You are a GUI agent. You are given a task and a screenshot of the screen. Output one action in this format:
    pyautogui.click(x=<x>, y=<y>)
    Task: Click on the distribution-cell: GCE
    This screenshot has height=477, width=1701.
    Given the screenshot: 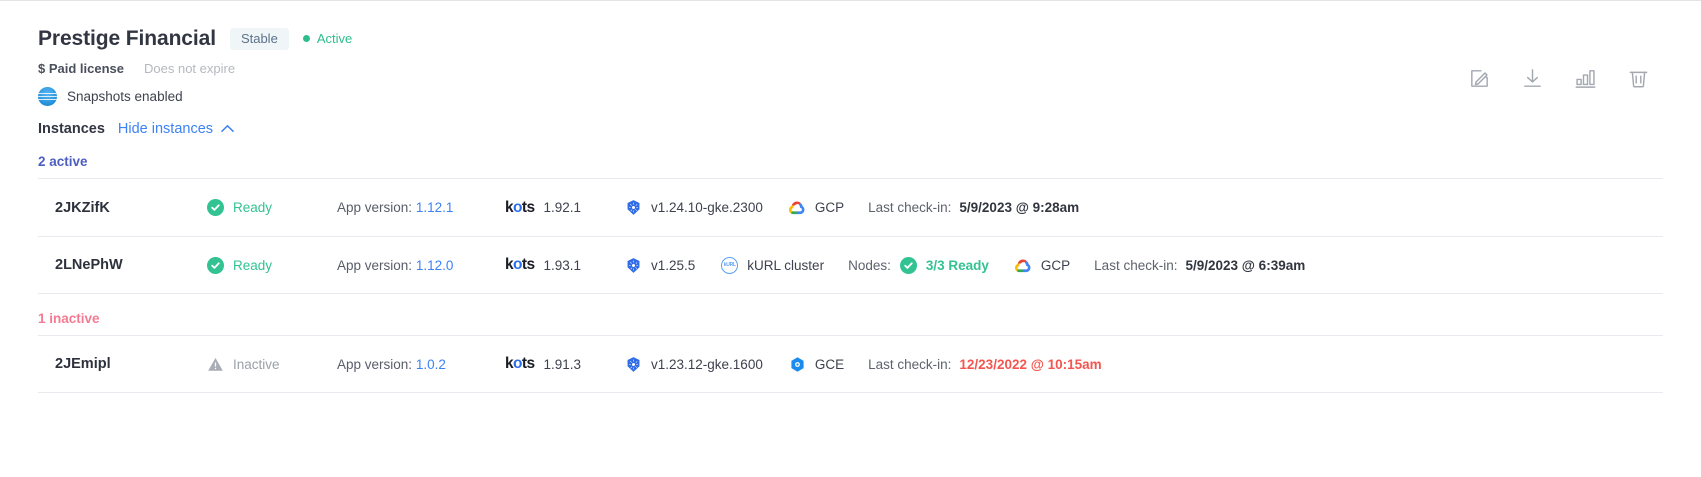 What is the action you would take?
    pyautogui.click(x=816, y=364)
    